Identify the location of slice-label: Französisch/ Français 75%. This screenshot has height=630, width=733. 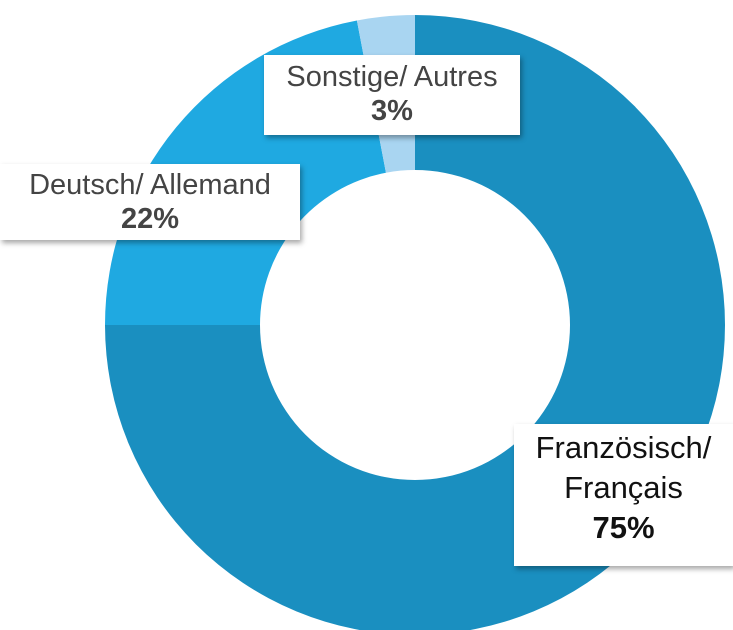
(623, 495).